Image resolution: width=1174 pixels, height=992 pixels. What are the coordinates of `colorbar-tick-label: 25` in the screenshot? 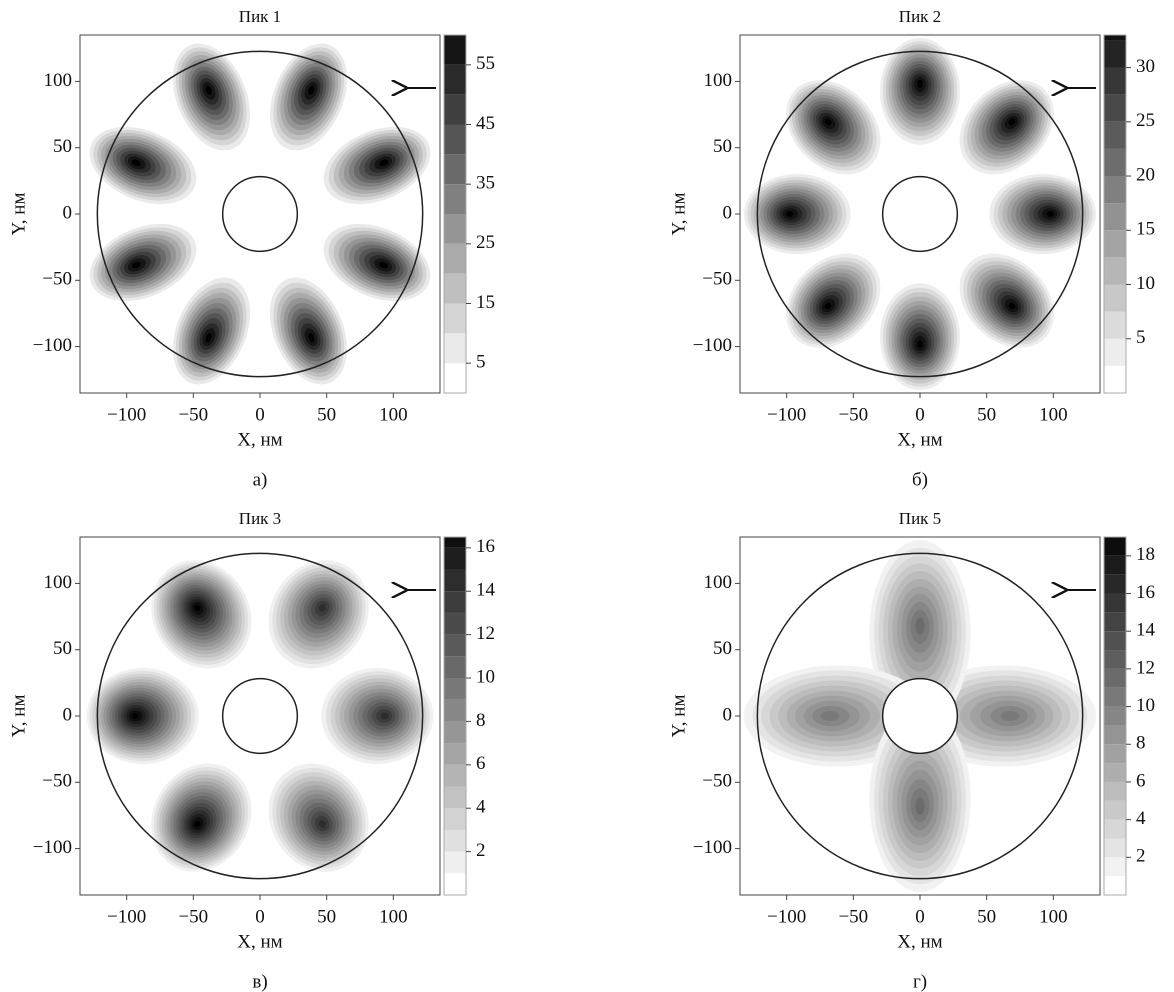 It's located at (1145, 120).